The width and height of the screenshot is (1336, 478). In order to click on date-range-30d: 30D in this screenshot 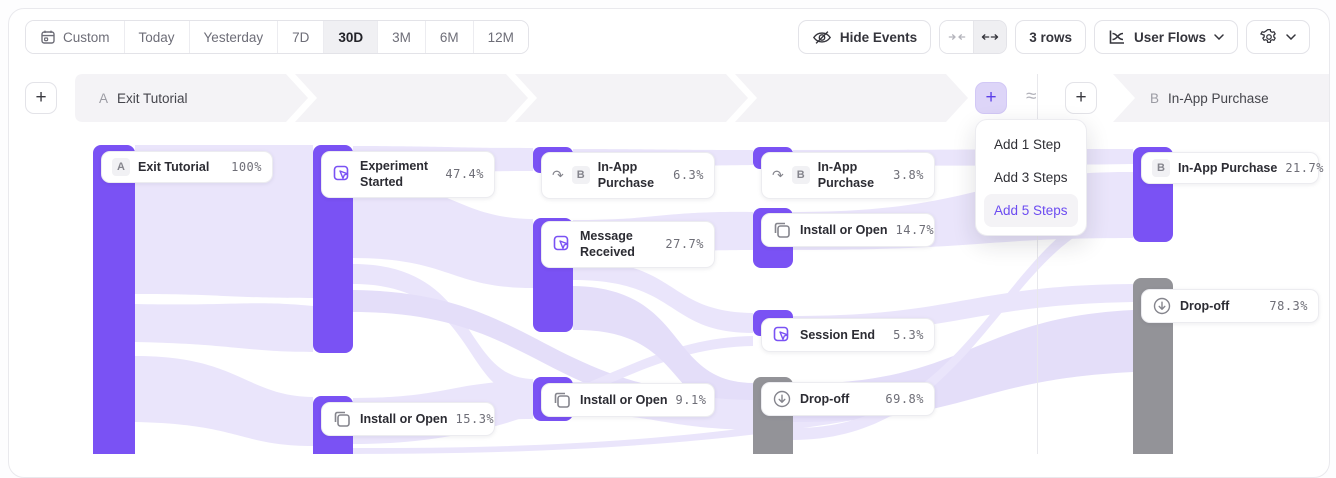, I will do `click(351, 37)`.